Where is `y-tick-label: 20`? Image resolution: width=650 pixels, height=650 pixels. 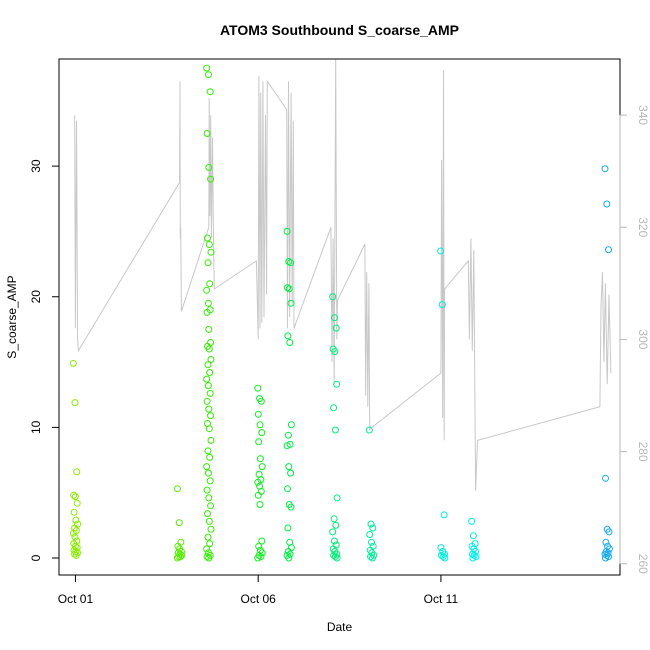
y-tick-label: 20 is located at coordinates (36, 297).